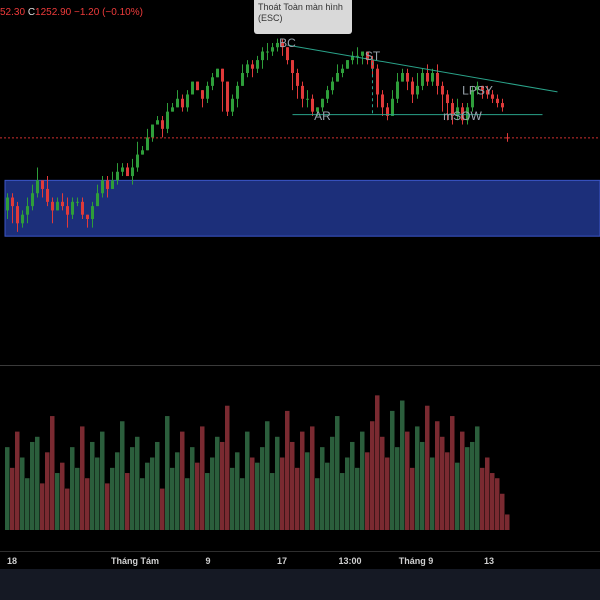  I want to click on time-tick-label: Tháng 9, so click(416, 561).